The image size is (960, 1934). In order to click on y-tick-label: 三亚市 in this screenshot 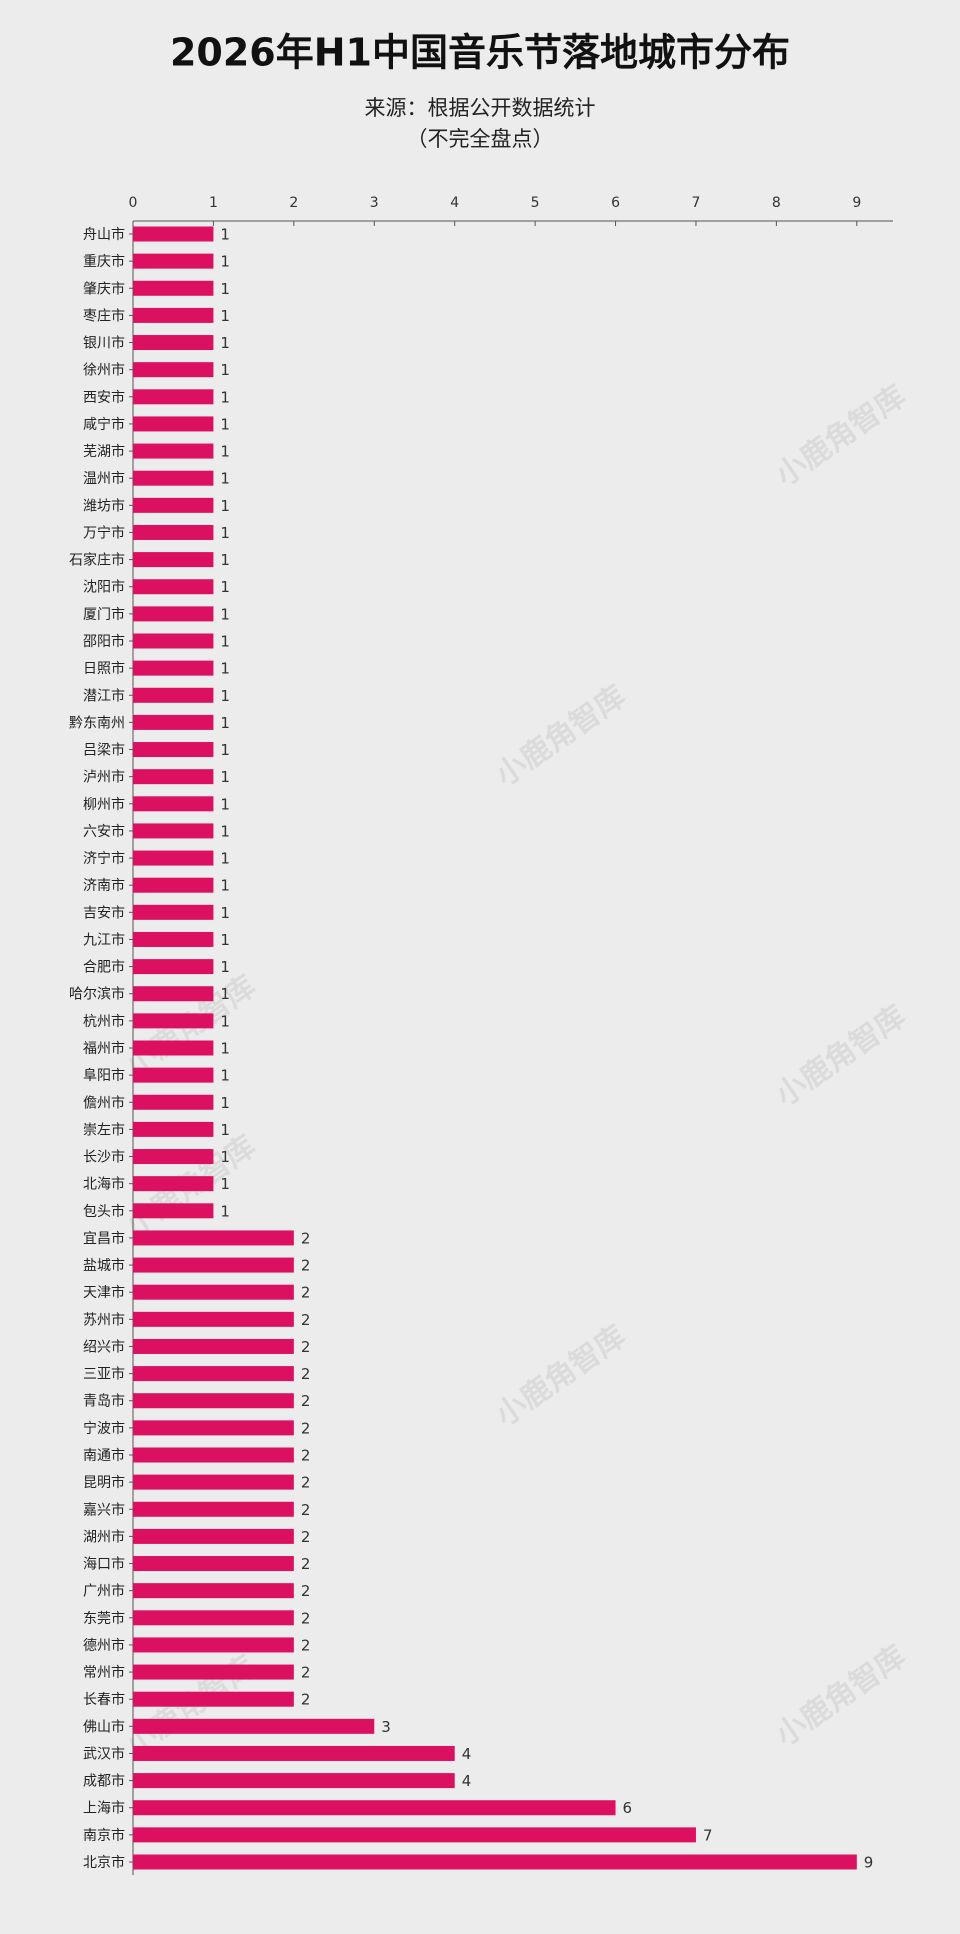, I will do `click(104, 1374)`.